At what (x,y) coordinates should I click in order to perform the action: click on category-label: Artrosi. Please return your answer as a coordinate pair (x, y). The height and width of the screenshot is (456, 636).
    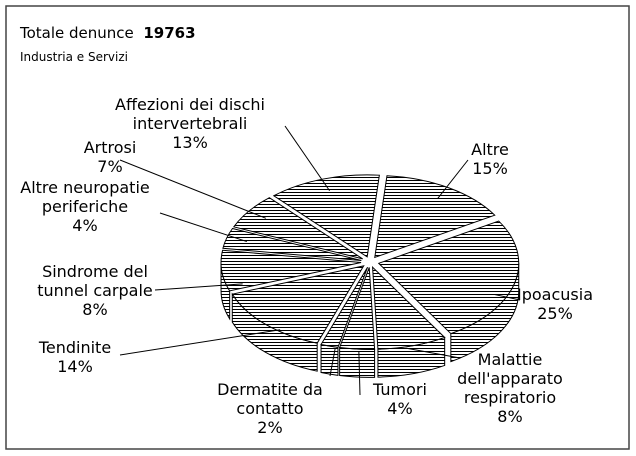
    Looking at the image, I should click on (110, 147).